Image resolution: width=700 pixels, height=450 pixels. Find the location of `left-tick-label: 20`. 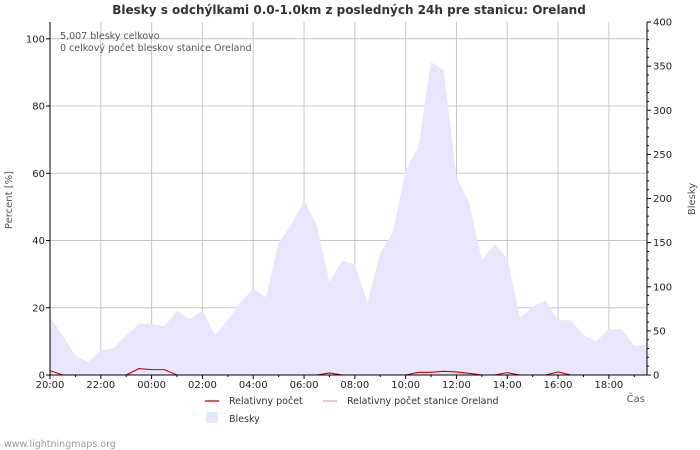

left-tick-label: 20 is located at coordinates (38, 308).